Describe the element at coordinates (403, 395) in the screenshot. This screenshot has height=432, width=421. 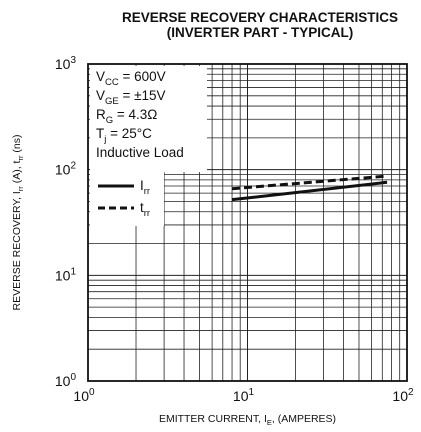
I see `x-tick-label: 10²` at that location.